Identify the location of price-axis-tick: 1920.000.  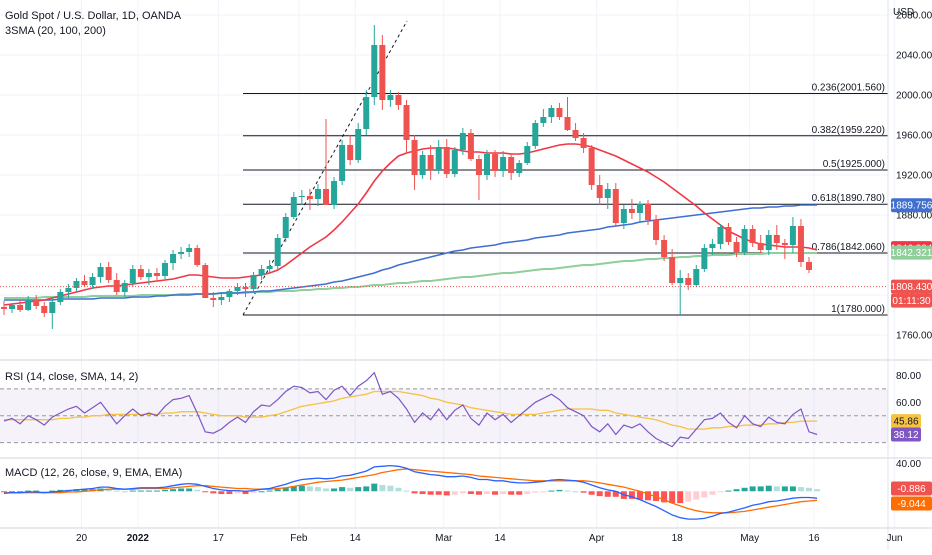
(914, 176).